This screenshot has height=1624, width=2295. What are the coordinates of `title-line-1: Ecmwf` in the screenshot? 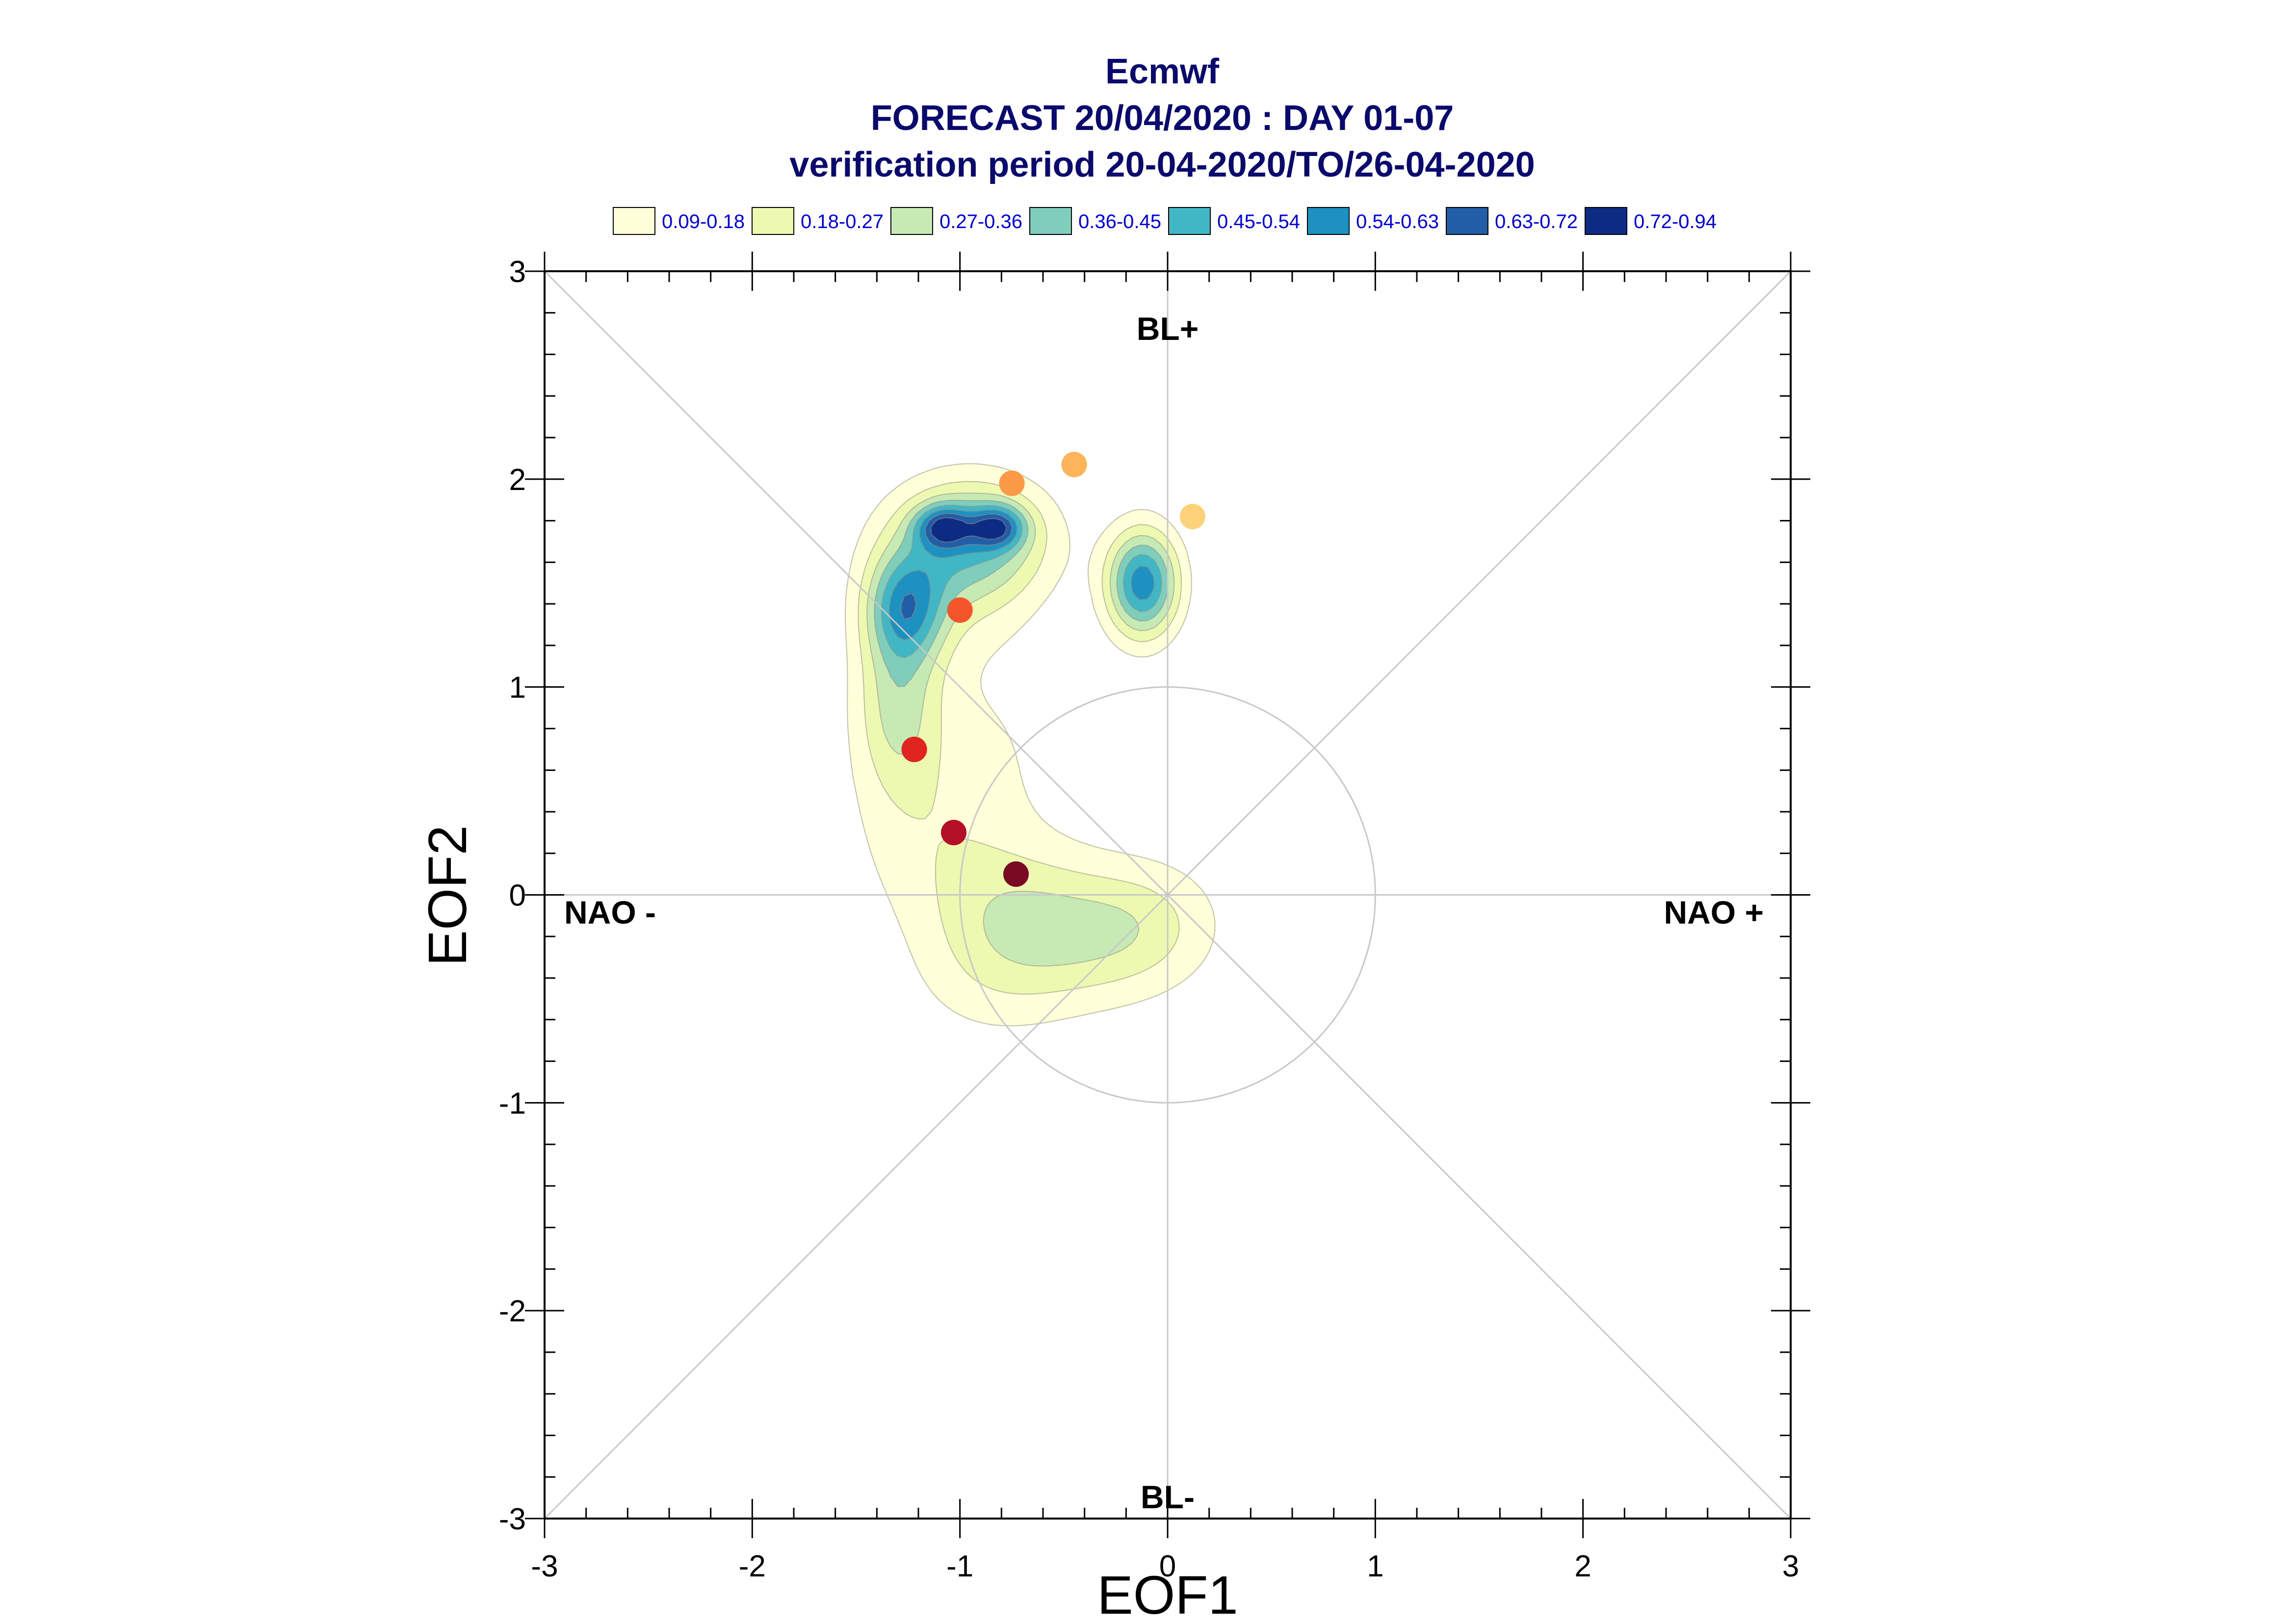 It's located at (1162, 71).